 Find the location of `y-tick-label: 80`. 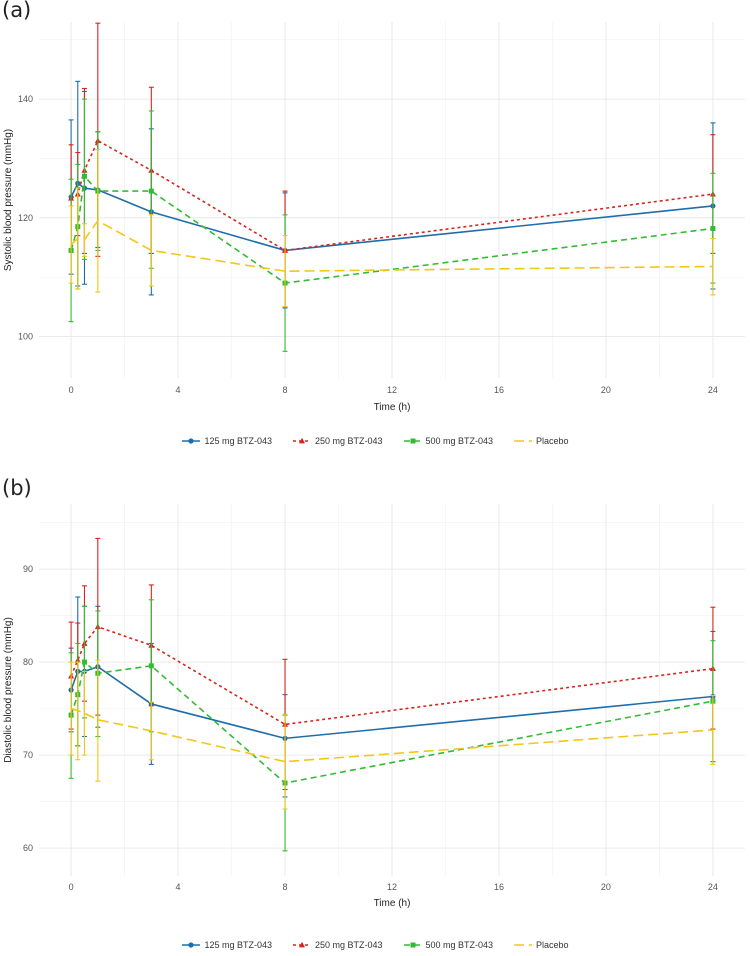

y-tick-label: 80 is located at coordinates (28, 662).